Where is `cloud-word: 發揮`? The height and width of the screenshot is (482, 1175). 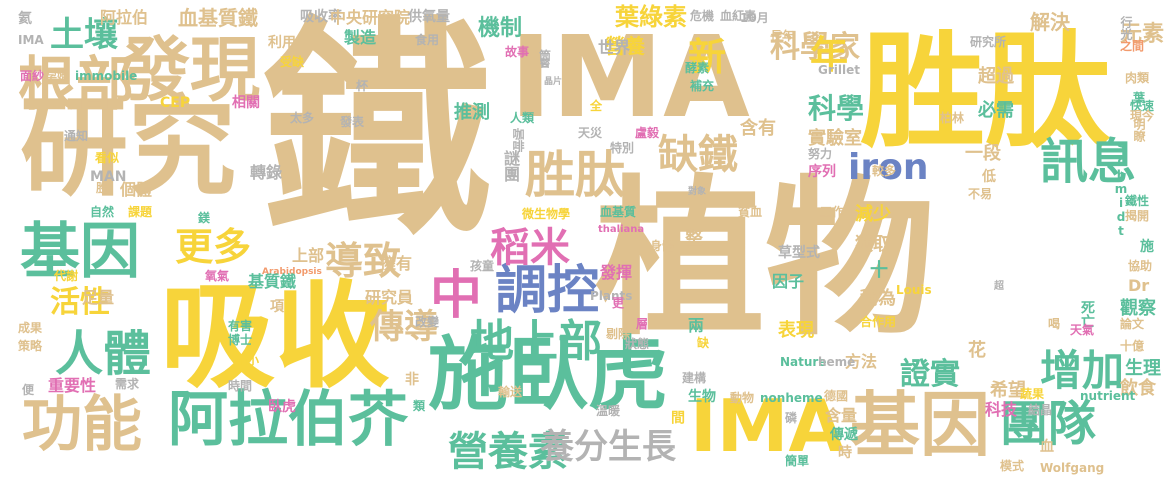
cloud-word: 發揮 is located at coordinates (616, 272).